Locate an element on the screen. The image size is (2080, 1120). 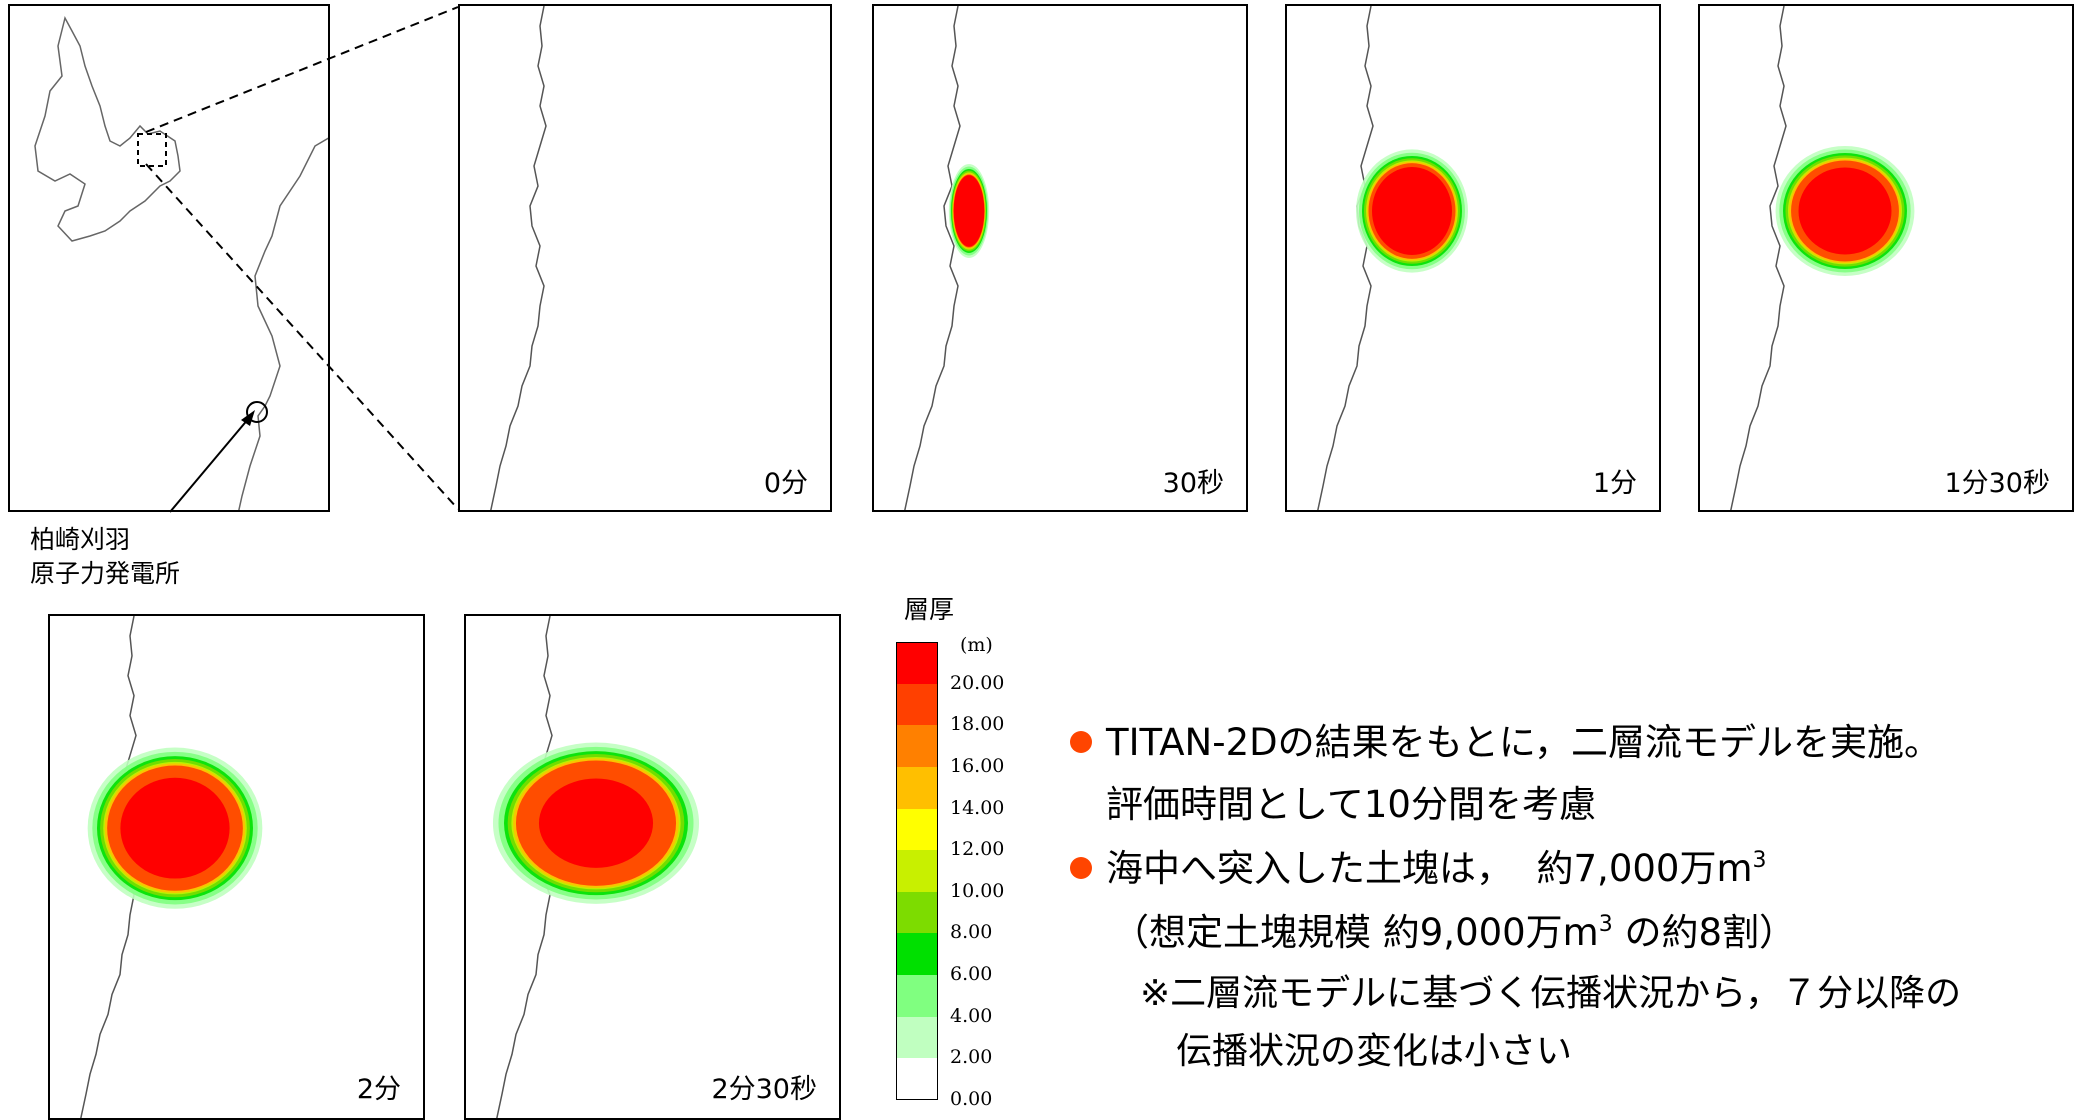
sim-panel-5: 2分30秒 is located at coordinates (652, 867).